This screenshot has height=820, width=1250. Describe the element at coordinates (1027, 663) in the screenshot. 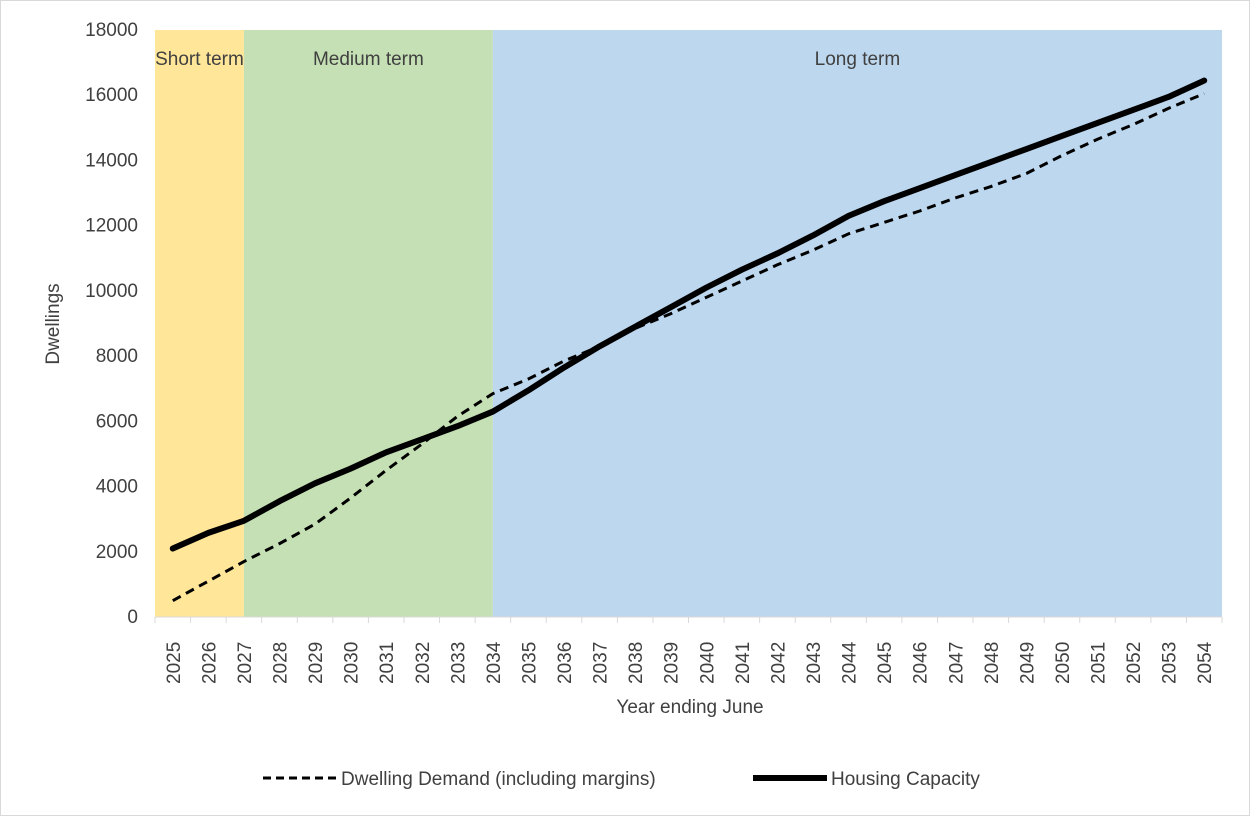

I see `x-tick-label: 2049` at that location.